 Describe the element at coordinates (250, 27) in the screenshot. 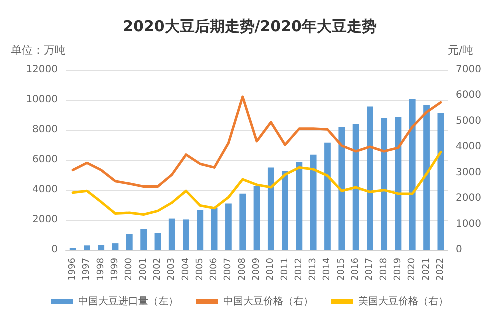

I see `chart-title: 2020大豆后期走势/2020年大豆走势` at that location.